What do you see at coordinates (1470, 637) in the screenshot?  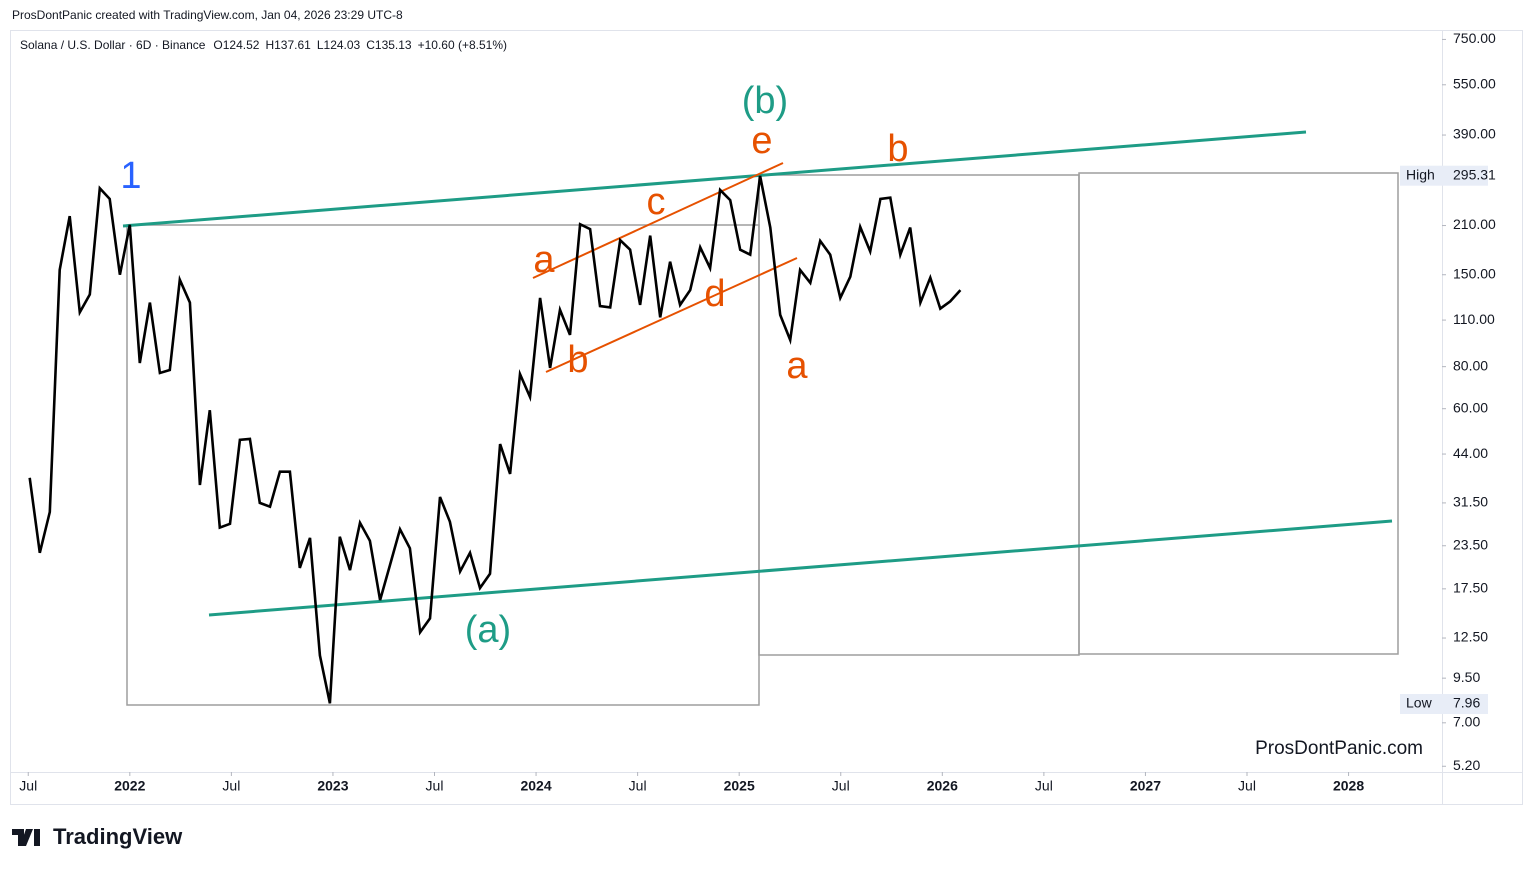 I see `y-tick-label: 12.50` at bounding box center [1470, 637].